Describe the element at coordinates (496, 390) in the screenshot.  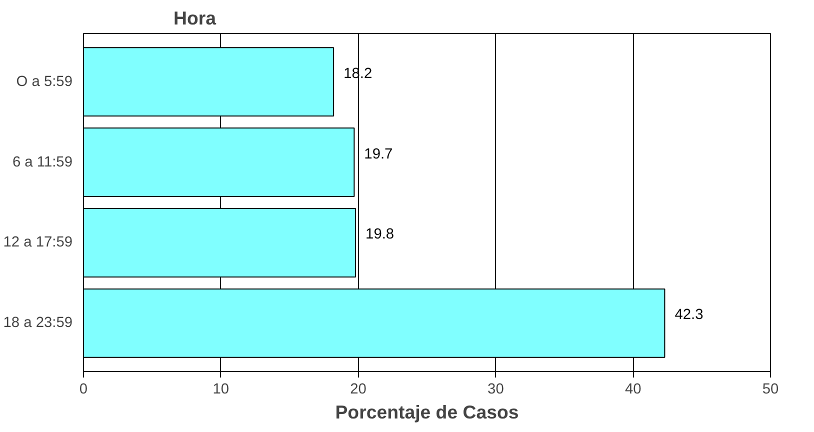
I see `x-tick-label: 30` at that location.